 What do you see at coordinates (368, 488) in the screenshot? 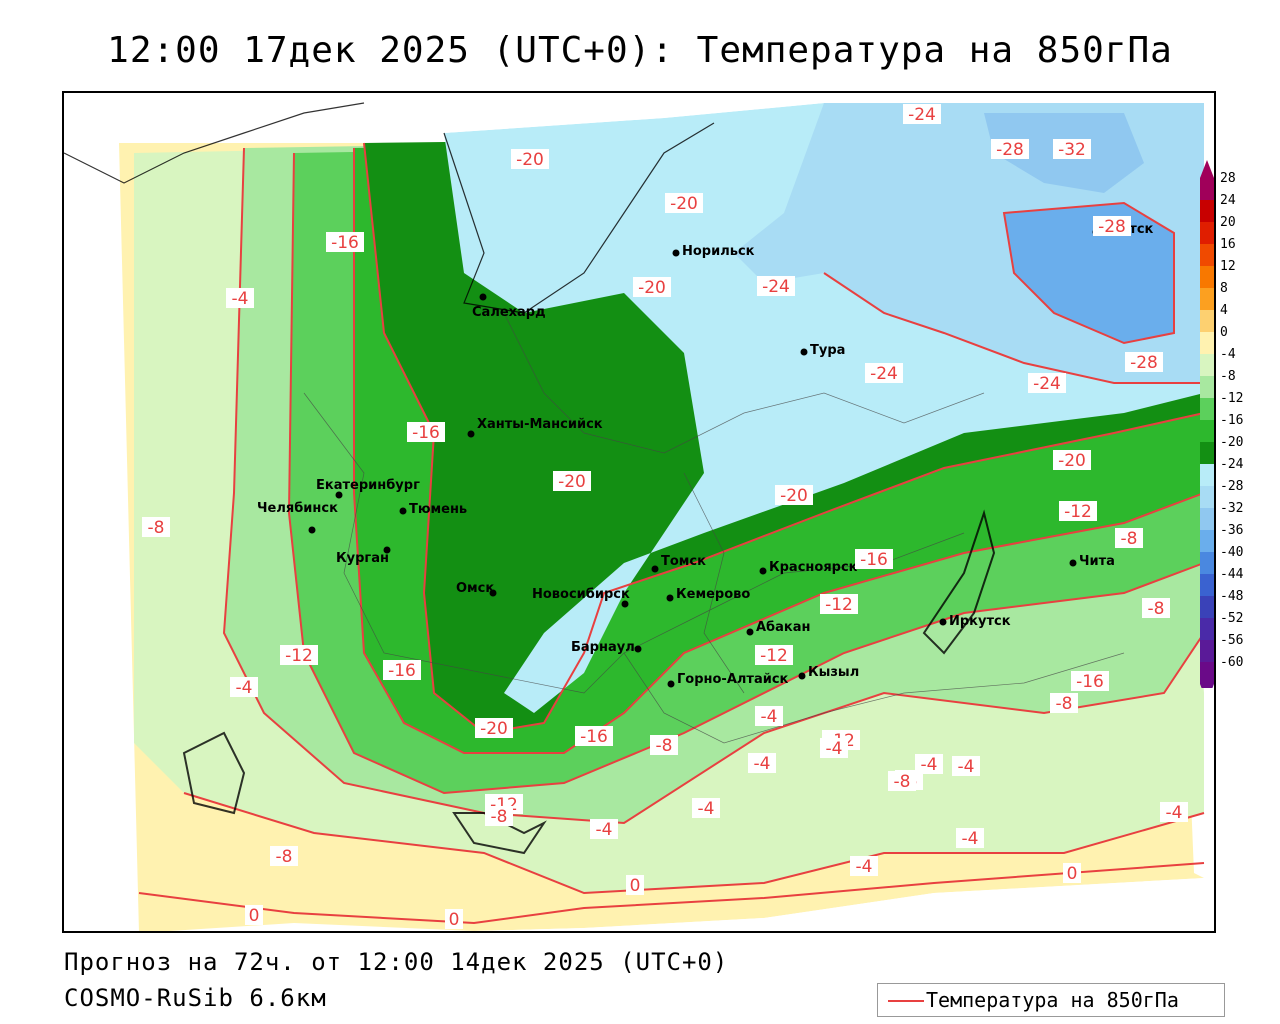
I see `city-yekaterinburg: Екатеринбург` at bounding box center [368, 488].